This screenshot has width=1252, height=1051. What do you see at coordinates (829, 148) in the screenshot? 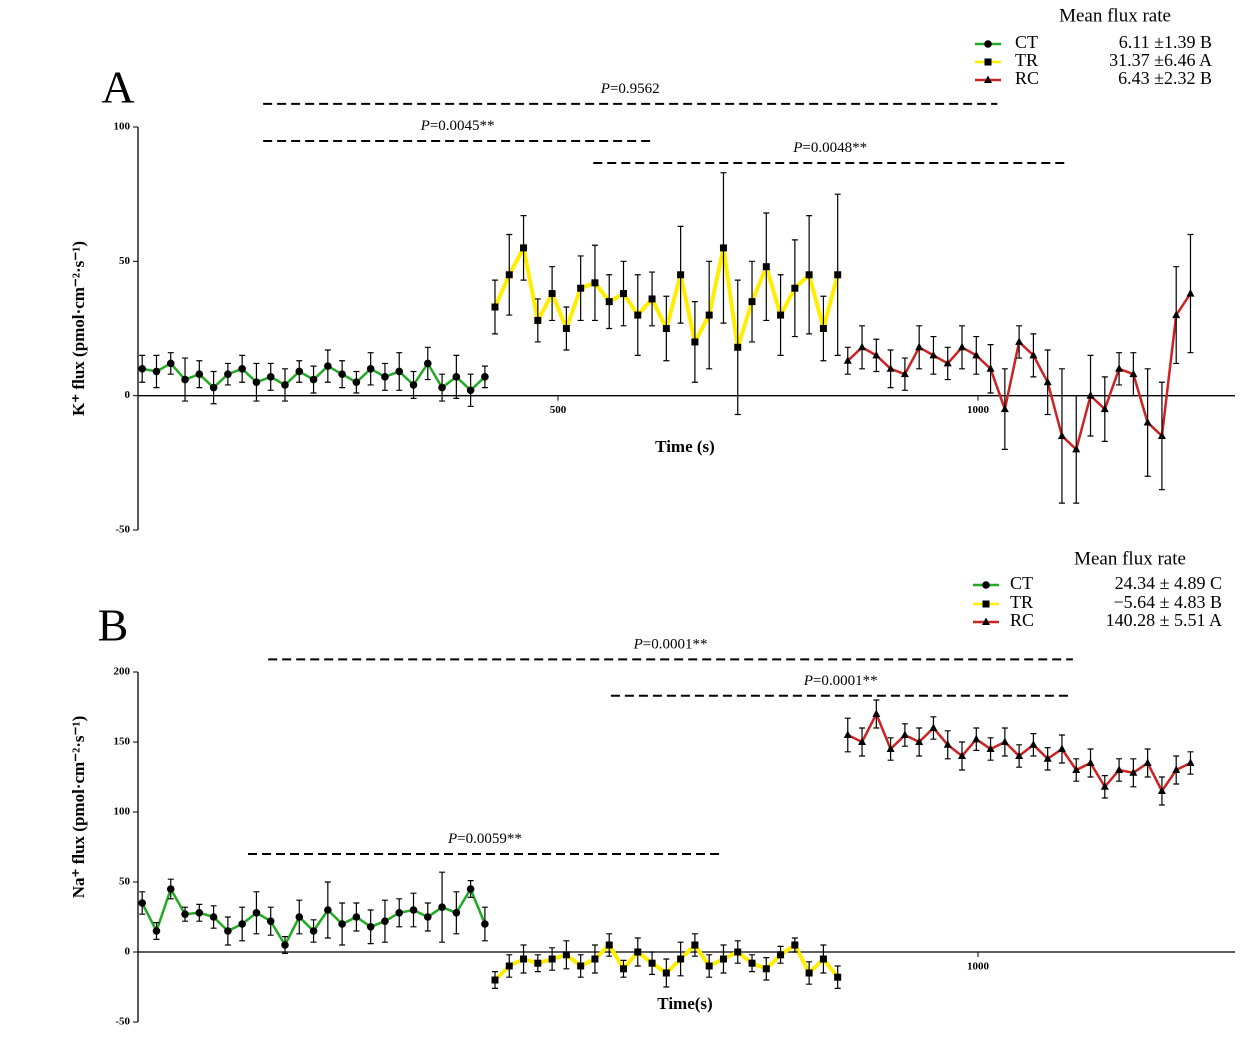
I see `significance-label: P=0.0048**` at bounding box center [829, 148].